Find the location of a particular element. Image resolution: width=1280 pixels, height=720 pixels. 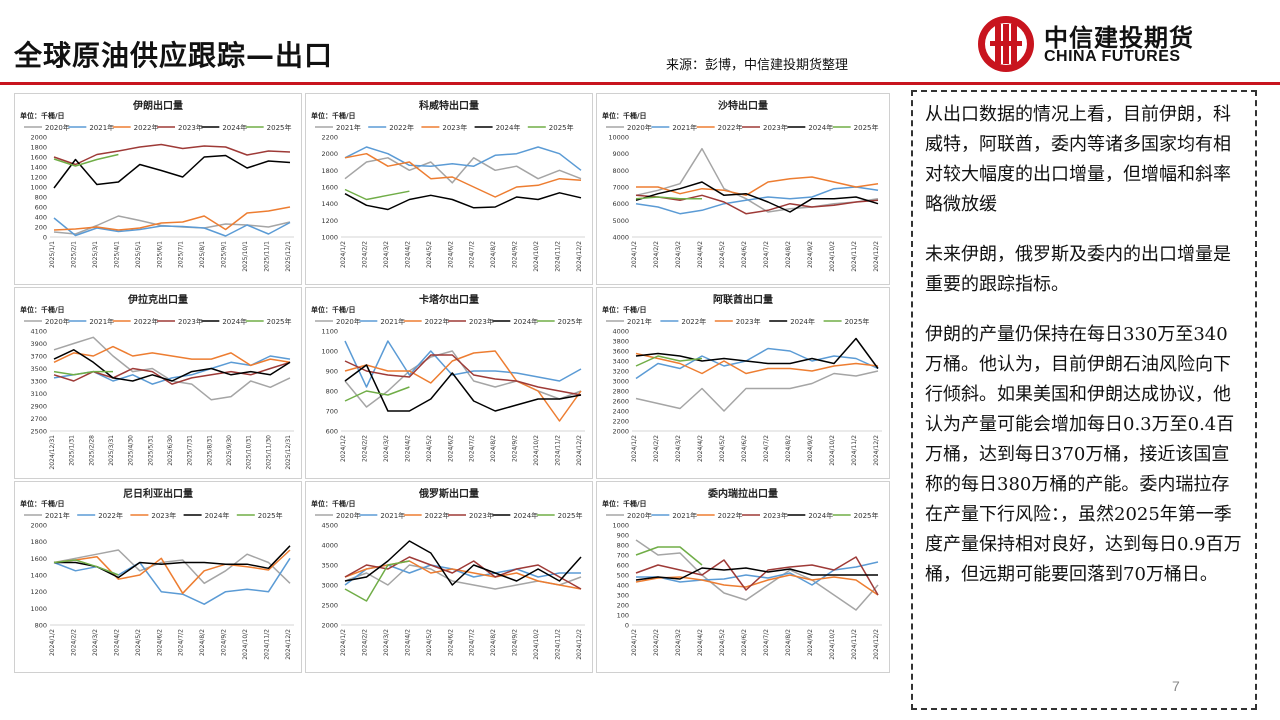

x-tick-label: 2025/6/30 is located at coordinates (170, 450).